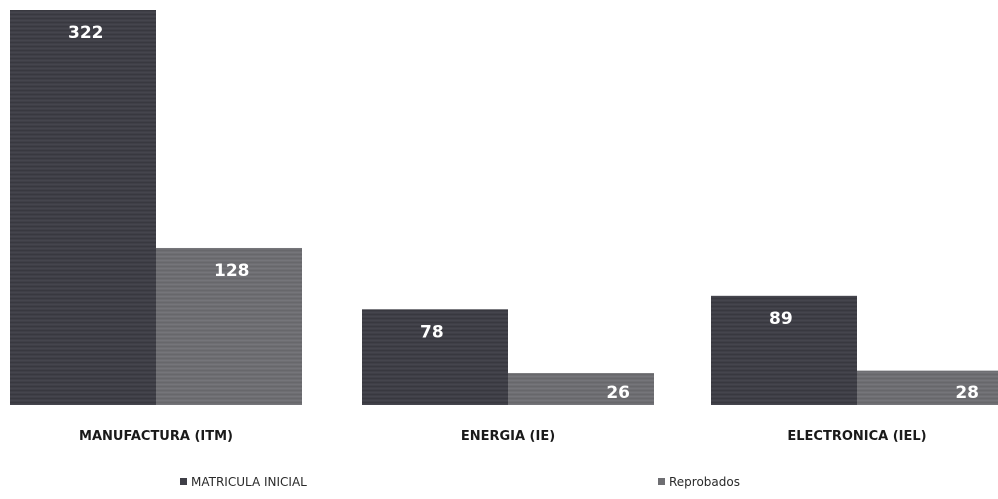 The image size is (998, 499). What do you see at coordinates (460, 482) in the screenshot?
I see `legend: MATRICULA INICIAL Reprobados` at bounding box center [460, 482].